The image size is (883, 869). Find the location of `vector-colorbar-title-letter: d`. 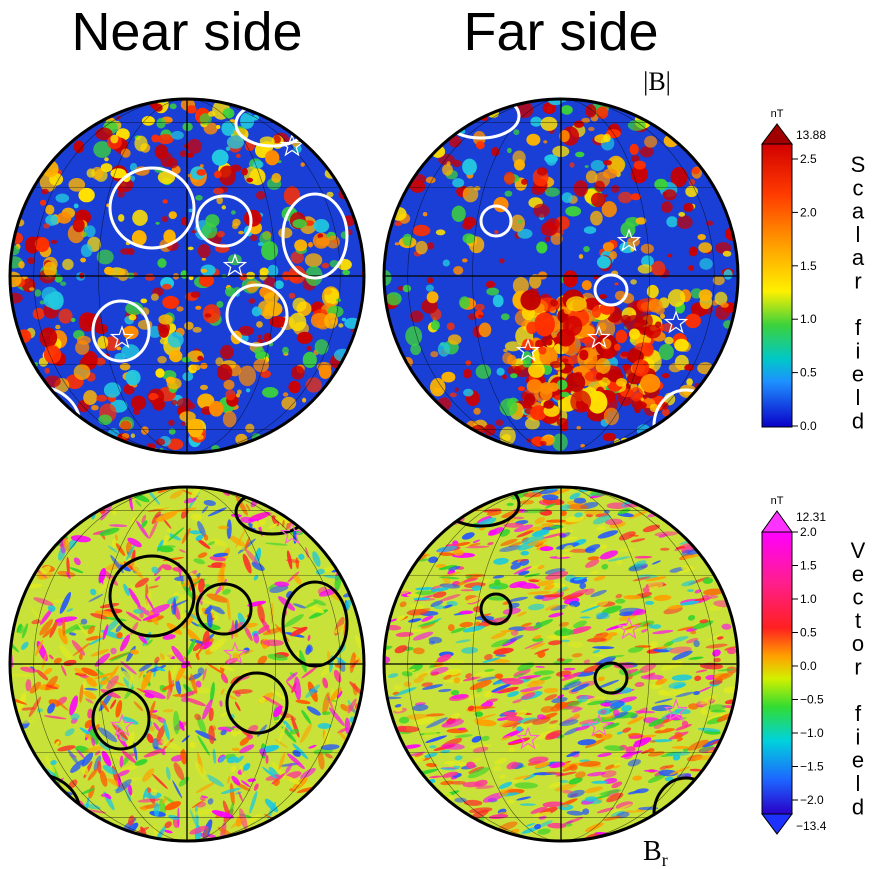

vector-colorbar-title-letter: d is located at coordinates (858, 806).